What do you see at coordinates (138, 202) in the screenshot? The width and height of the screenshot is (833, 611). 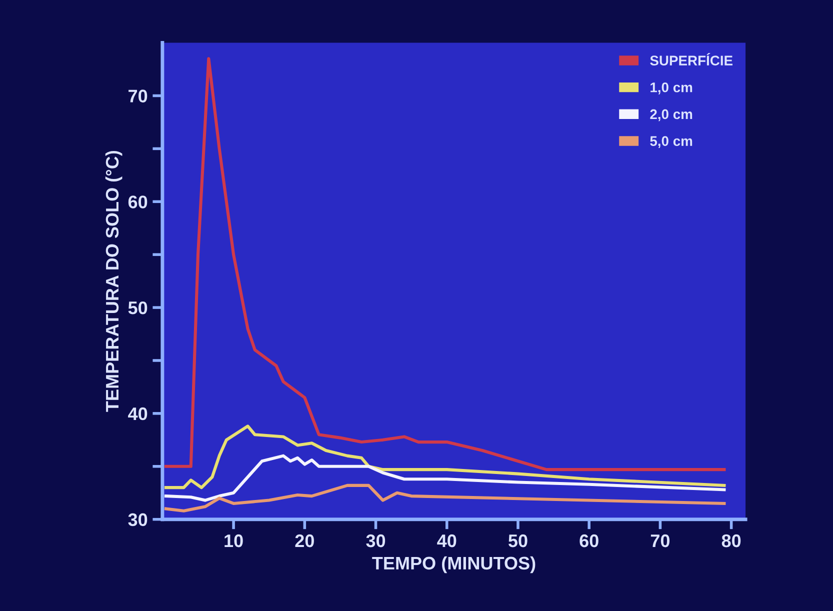 I see `y-tick-label: 60` at bounding box center [138, 202].